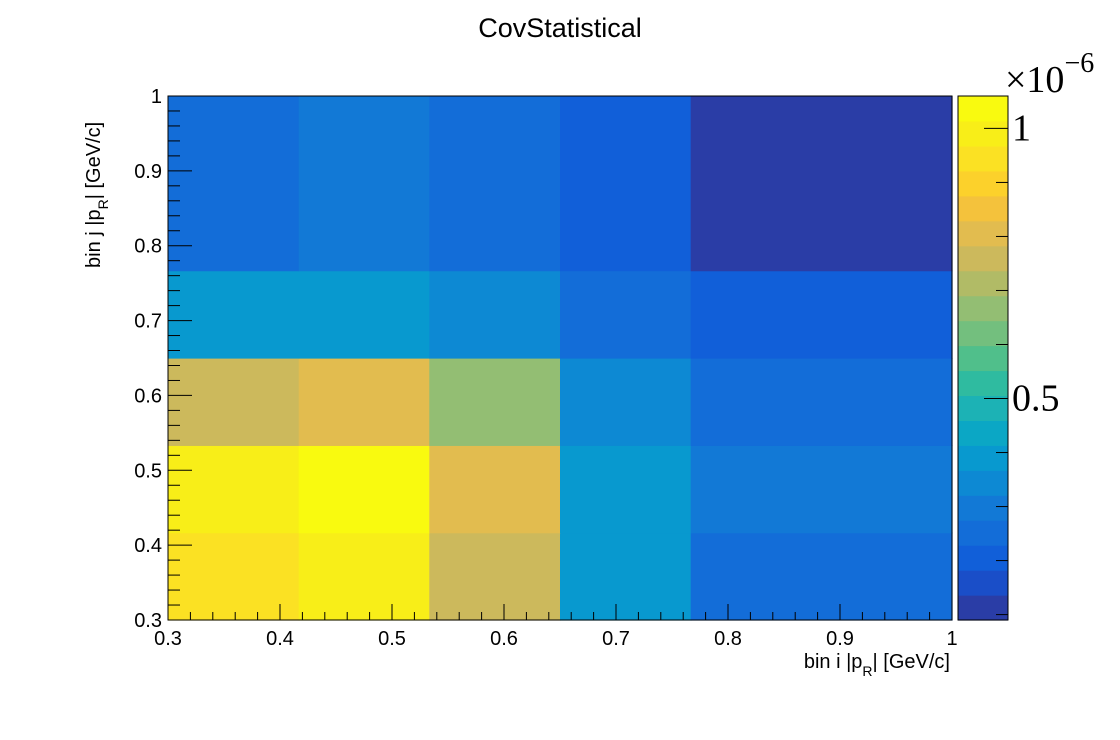  Describe the element at coordinates (168, 639) in the screenshot. I see `x-tick-label: 0.3` at that location.